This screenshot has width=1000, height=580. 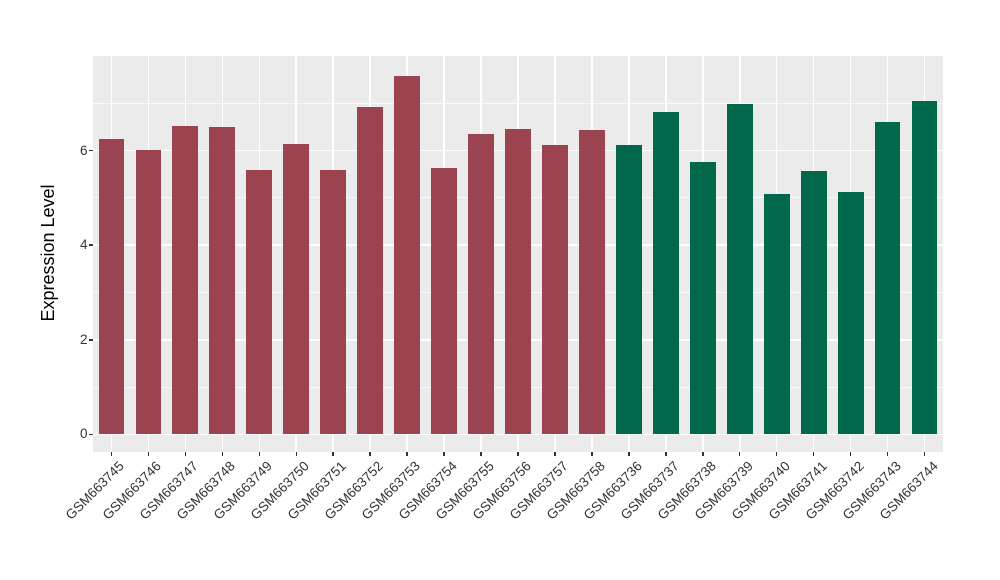 I want to click on bar-GSM663758, so click(x=591, y=282).